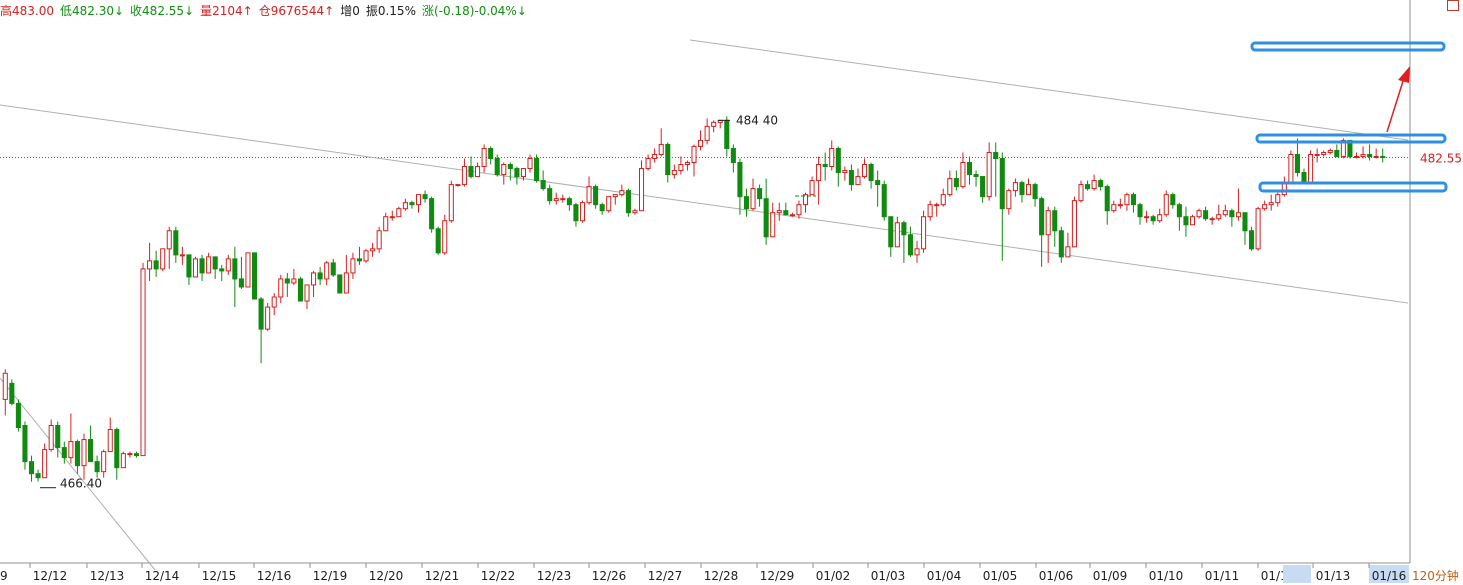 This screenshot has height=585, width=1463. Describe the element at coordinates (1453, 5) in the screenshot. I see `window-restore-icon` at that location.